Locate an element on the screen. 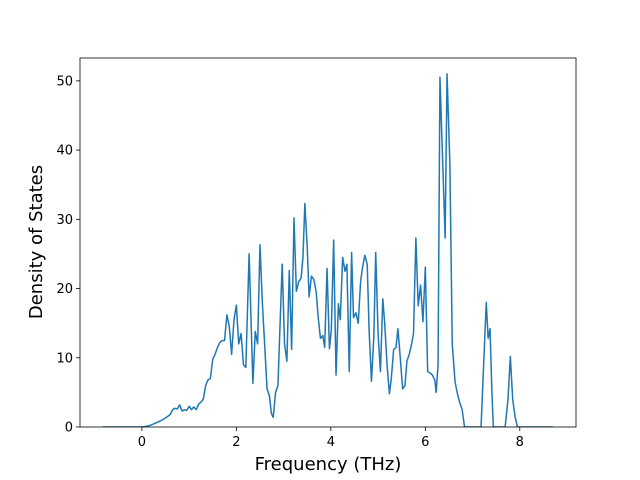 This screenshot has width=640, height=480. y-tick-label: 20 is located at coordinates (64, 289).